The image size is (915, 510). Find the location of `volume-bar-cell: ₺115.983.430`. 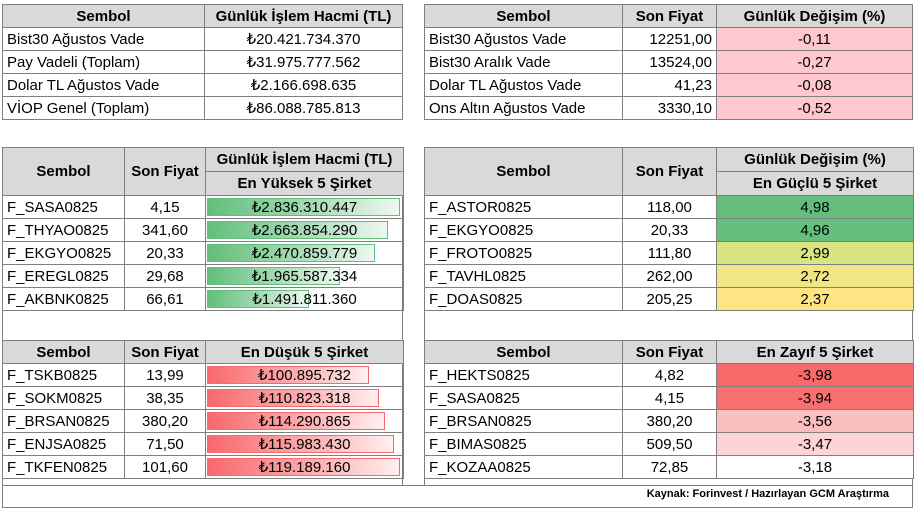

volume-bar-cell: ₺115.983.430 is located at coordinates (304, 444).